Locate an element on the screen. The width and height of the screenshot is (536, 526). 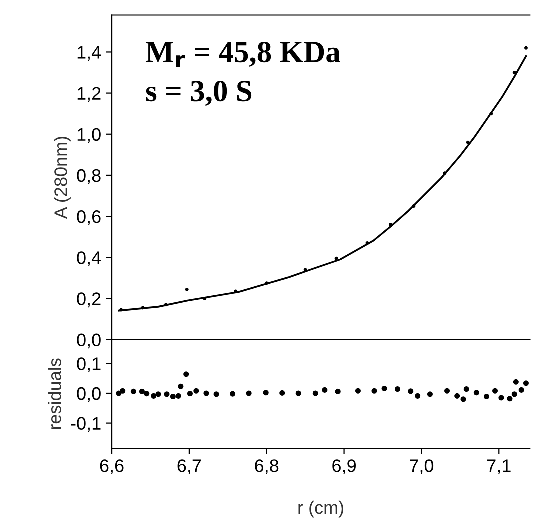
annotation: M$_{r}$ = 45,8 KDa is located at coordinates (243, 55).